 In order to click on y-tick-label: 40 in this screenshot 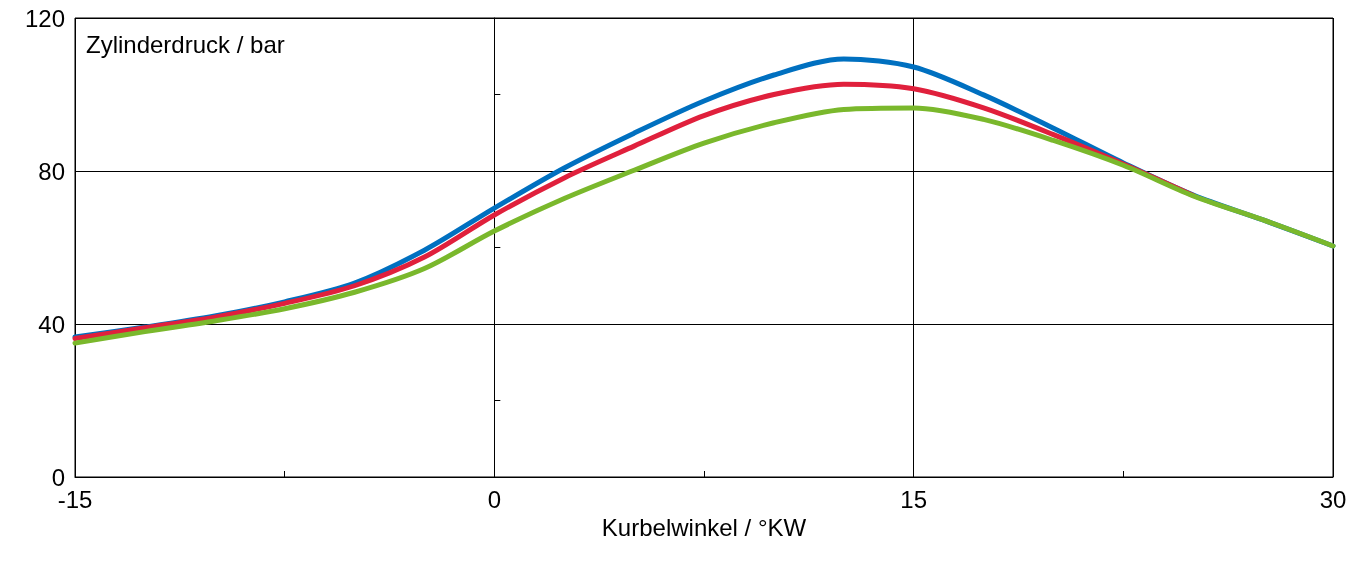, I will do `click(51, 324)`.